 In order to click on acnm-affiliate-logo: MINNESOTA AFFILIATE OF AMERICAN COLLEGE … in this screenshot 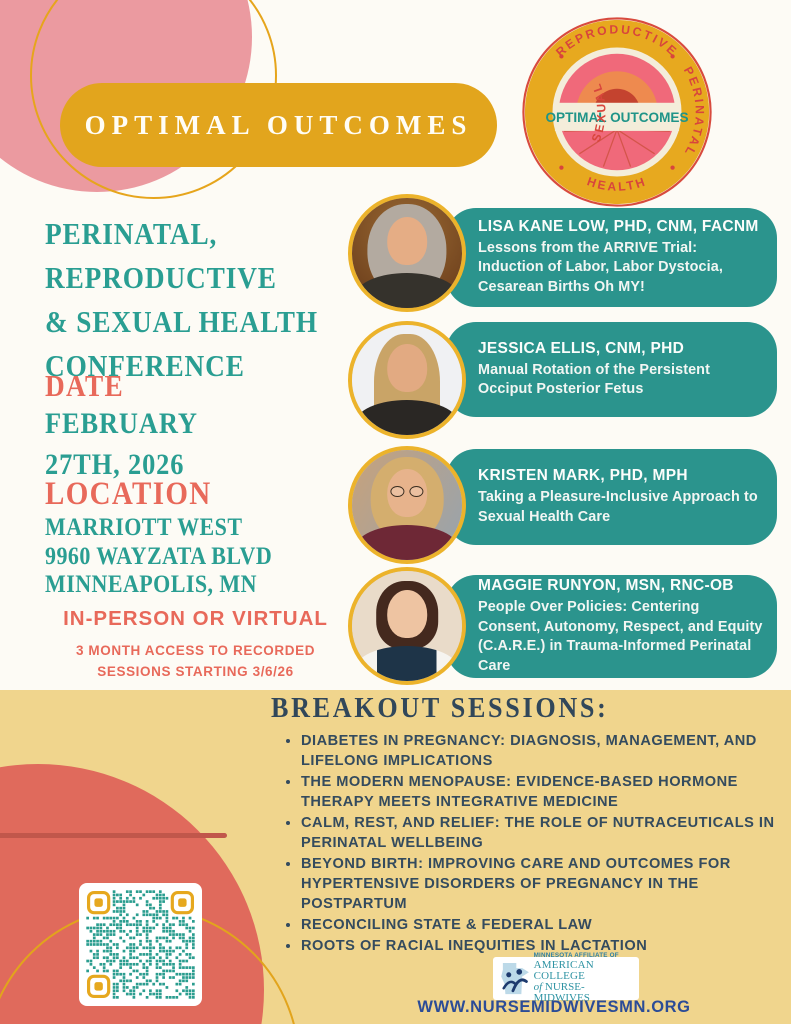, I will do `click(566, 978)`.